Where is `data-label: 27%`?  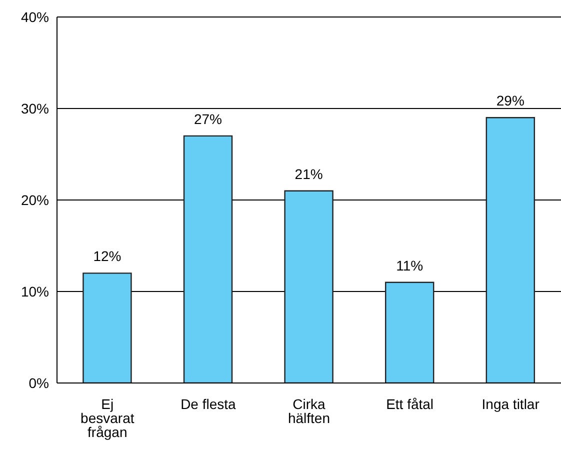 data-label: 27% is located at coordinates (208, 118).